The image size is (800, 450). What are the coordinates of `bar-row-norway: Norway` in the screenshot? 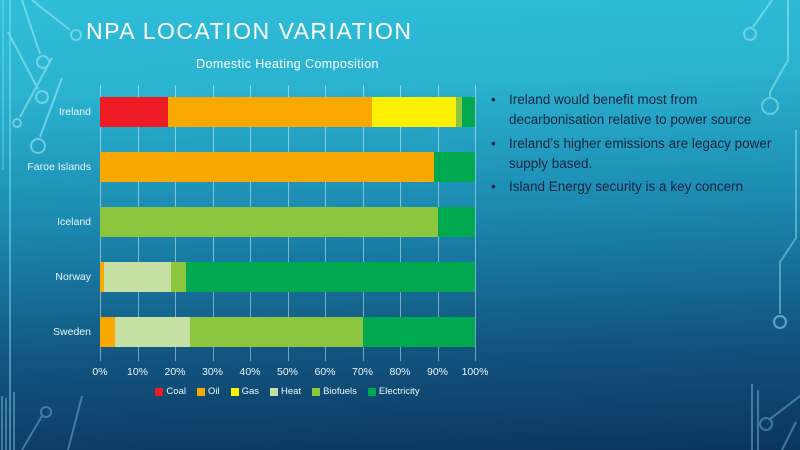 It's located at (265, 277).